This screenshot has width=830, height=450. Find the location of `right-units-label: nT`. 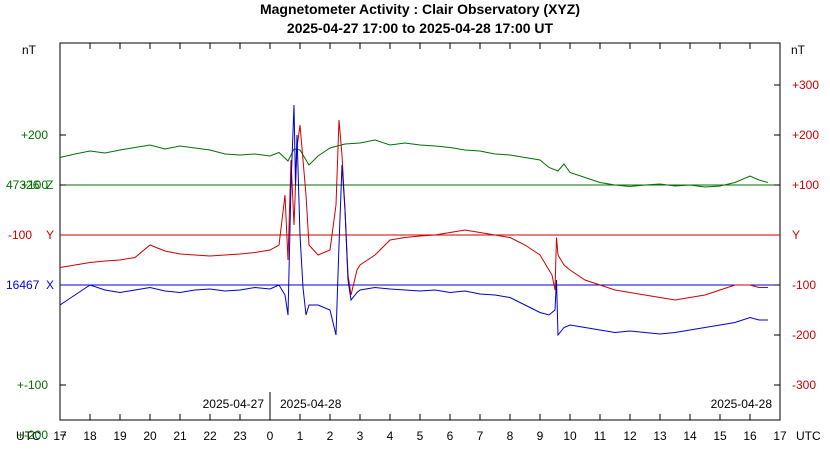

right-units-label: nT is located at coordinates (798, 50).